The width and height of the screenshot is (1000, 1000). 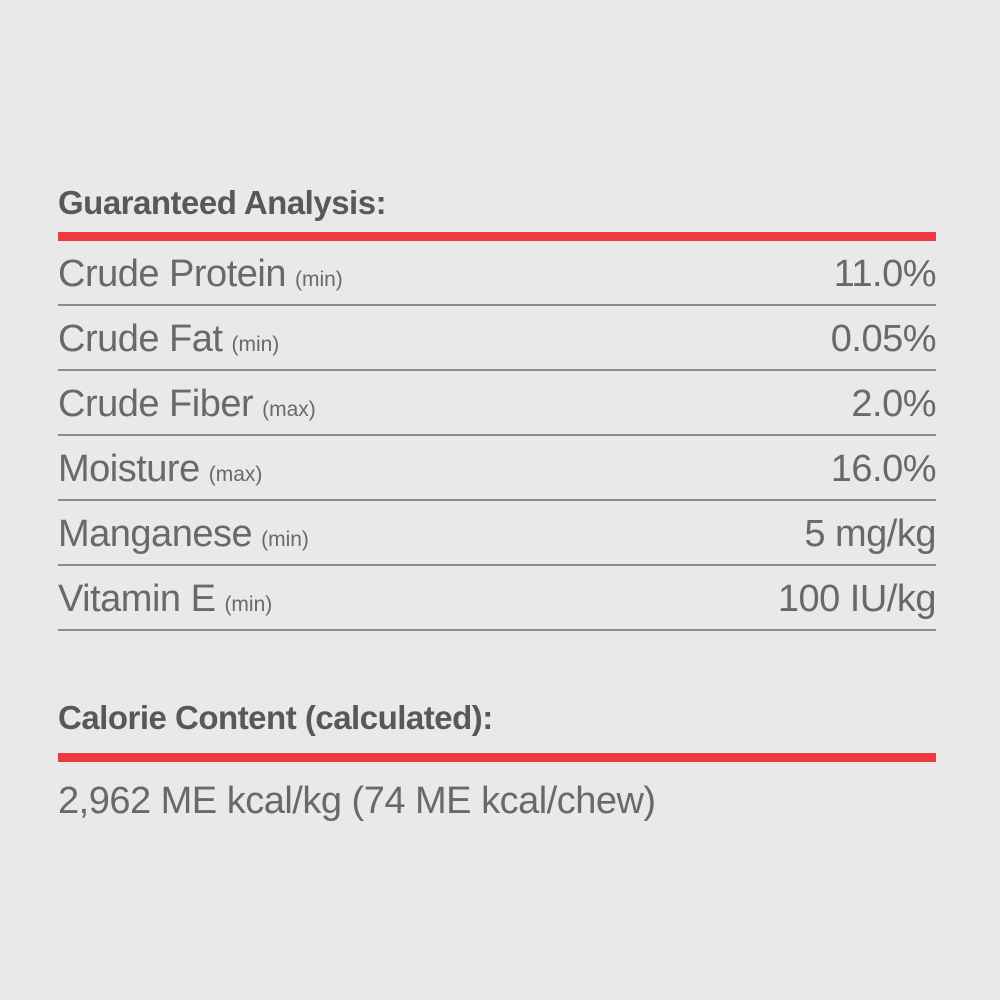 I want to click on calorie-content-accent-bar, so click(x=497, y=757).